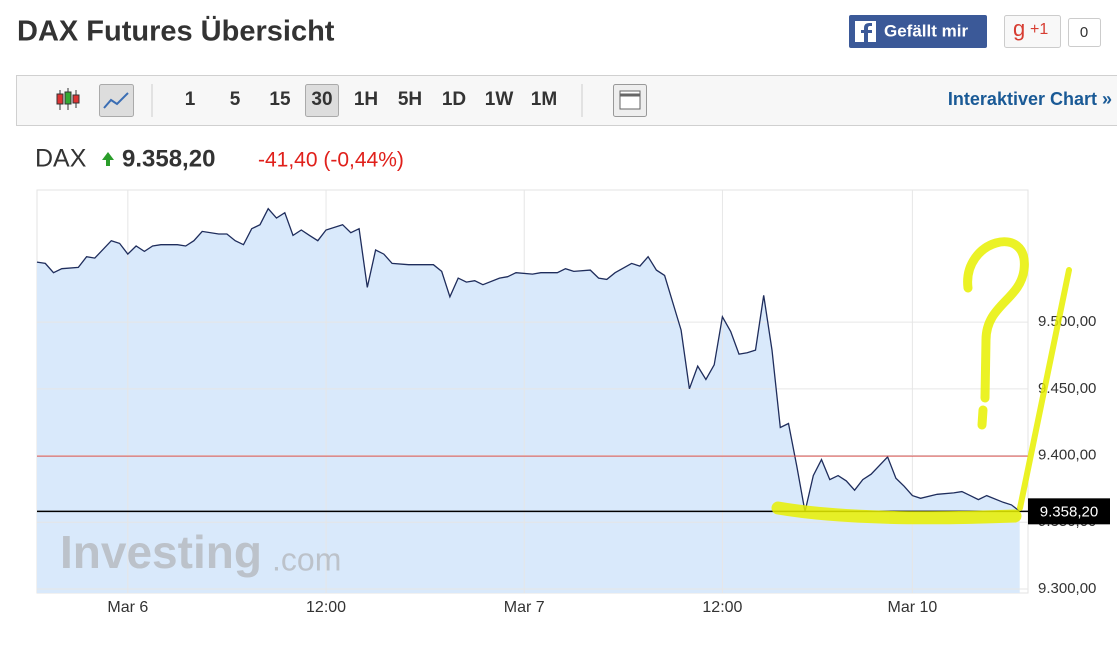 Image resolution: width=1117 pixels, height=654 pixels. What do you see at coordinates (321, 99) in the screenshot?
I see `timeframe: 30` at bounding box center [321, 99].